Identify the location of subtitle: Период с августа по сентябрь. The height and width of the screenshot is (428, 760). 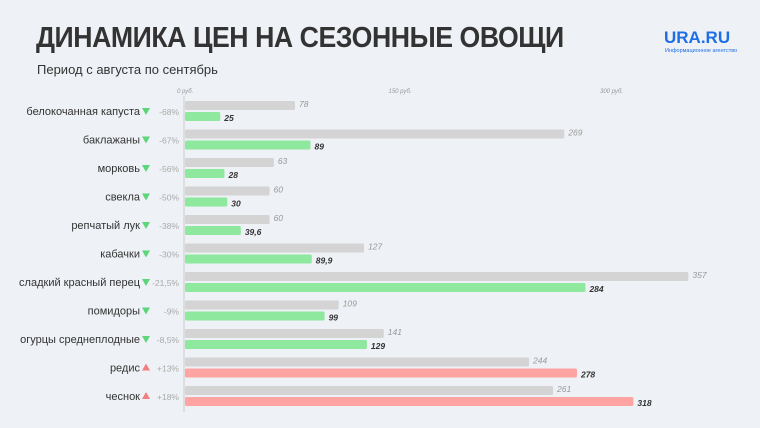
(127, 69).